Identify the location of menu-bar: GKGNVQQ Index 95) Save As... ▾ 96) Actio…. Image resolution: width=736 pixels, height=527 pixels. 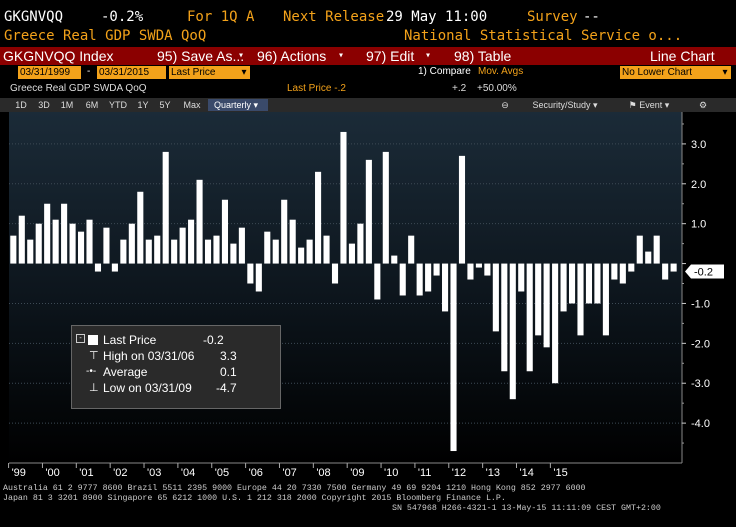
(368, 56).